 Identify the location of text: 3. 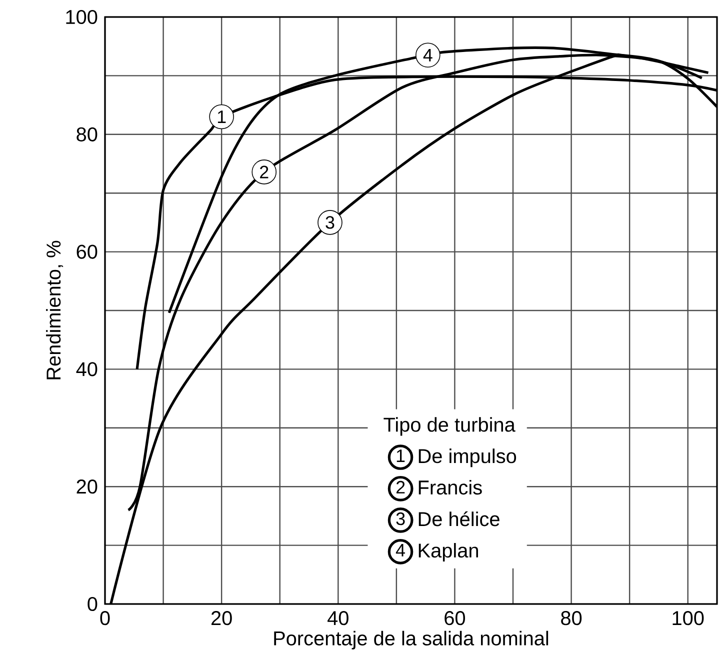
(400, 519).